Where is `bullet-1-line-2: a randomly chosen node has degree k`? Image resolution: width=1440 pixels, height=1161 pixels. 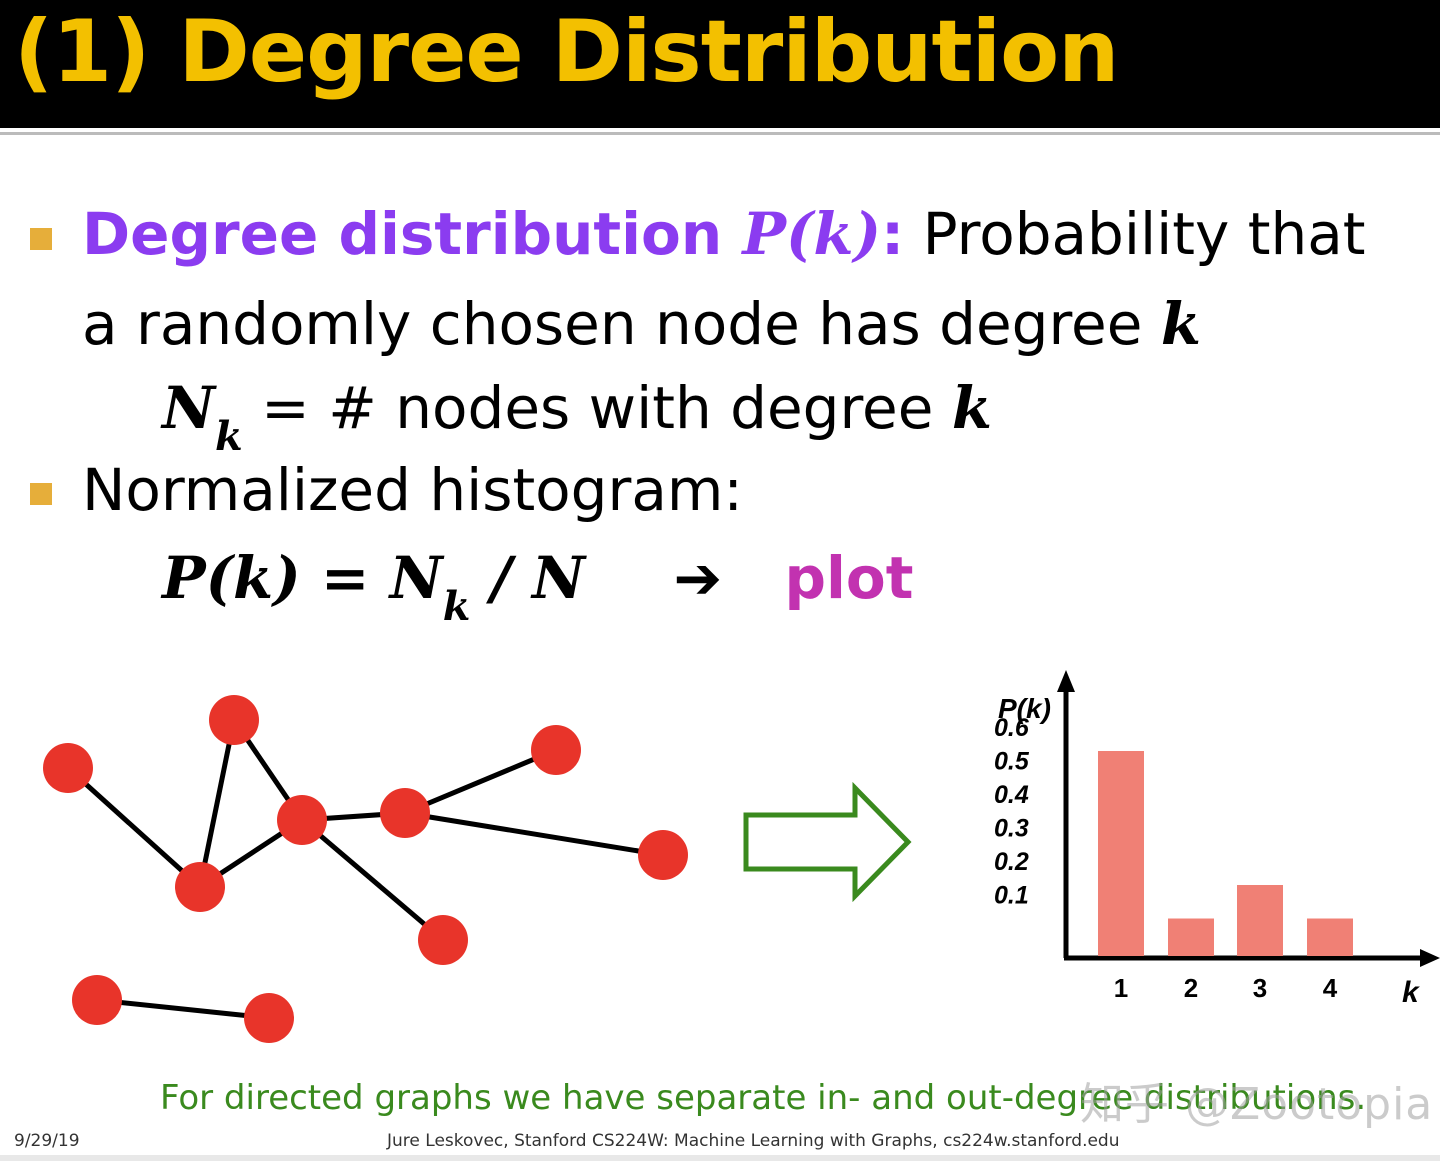 bullet-1-line-2: a randomly chosen node has degree k is located at coordinates (641, 324).